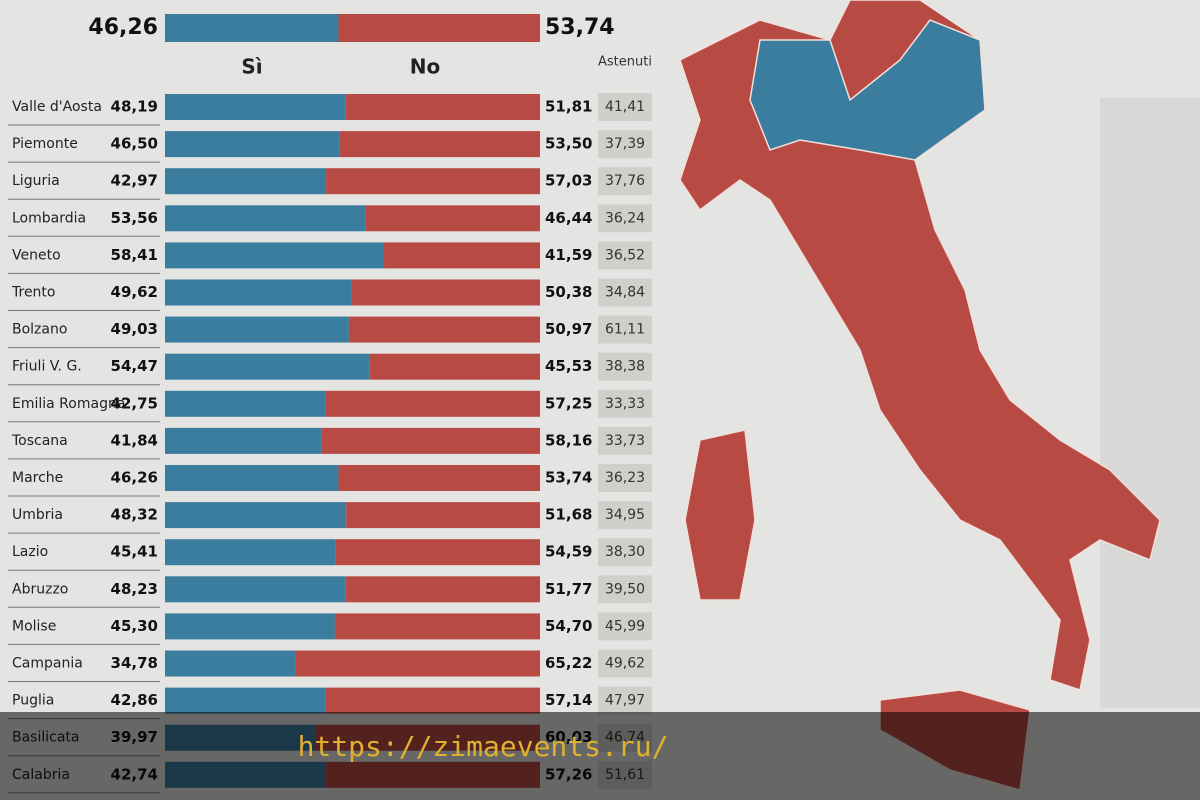 This screenshot has height=800, width=1200. What do you see at coordinates (568, 218) in the screenshot?
I see `value-label-no: 46,44` at bounding box center [568, 218].